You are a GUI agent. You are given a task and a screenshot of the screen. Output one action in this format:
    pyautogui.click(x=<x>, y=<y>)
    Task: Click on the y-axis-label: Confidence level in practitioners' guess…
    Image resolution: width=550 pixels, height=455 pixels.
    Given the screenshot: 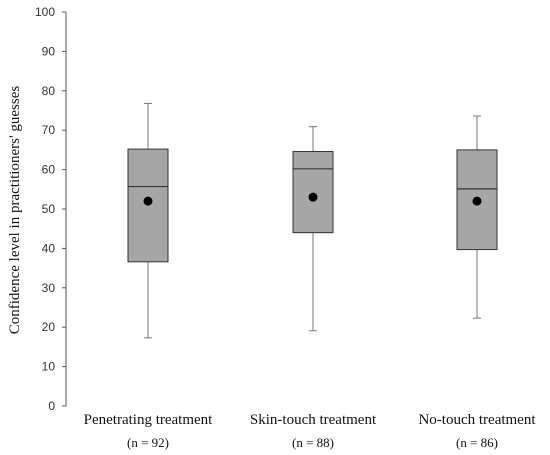 What is the action you would take?
    pyautogui.click(x=15, y=210)
    